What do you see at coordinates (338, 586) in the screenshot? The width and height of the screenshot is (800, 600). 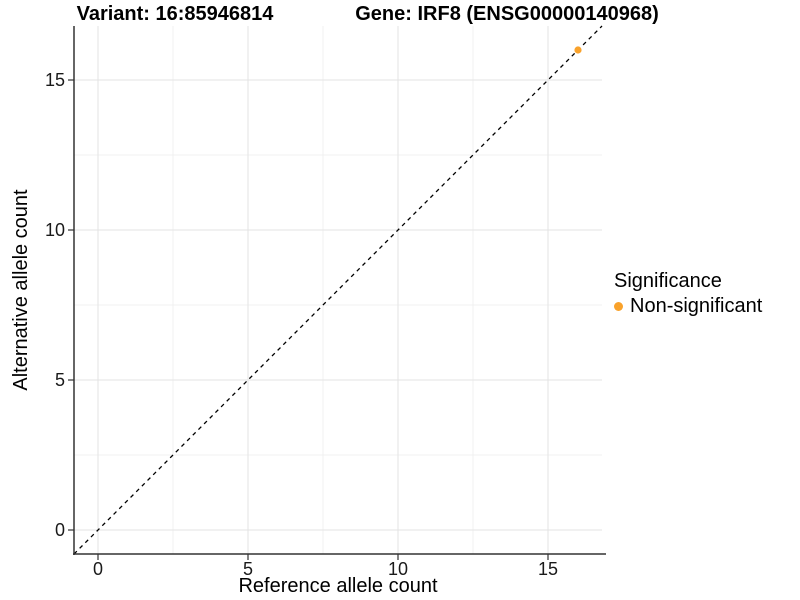 I see `x-axis-title: Reference allele count` at bounding box center [338, 586].